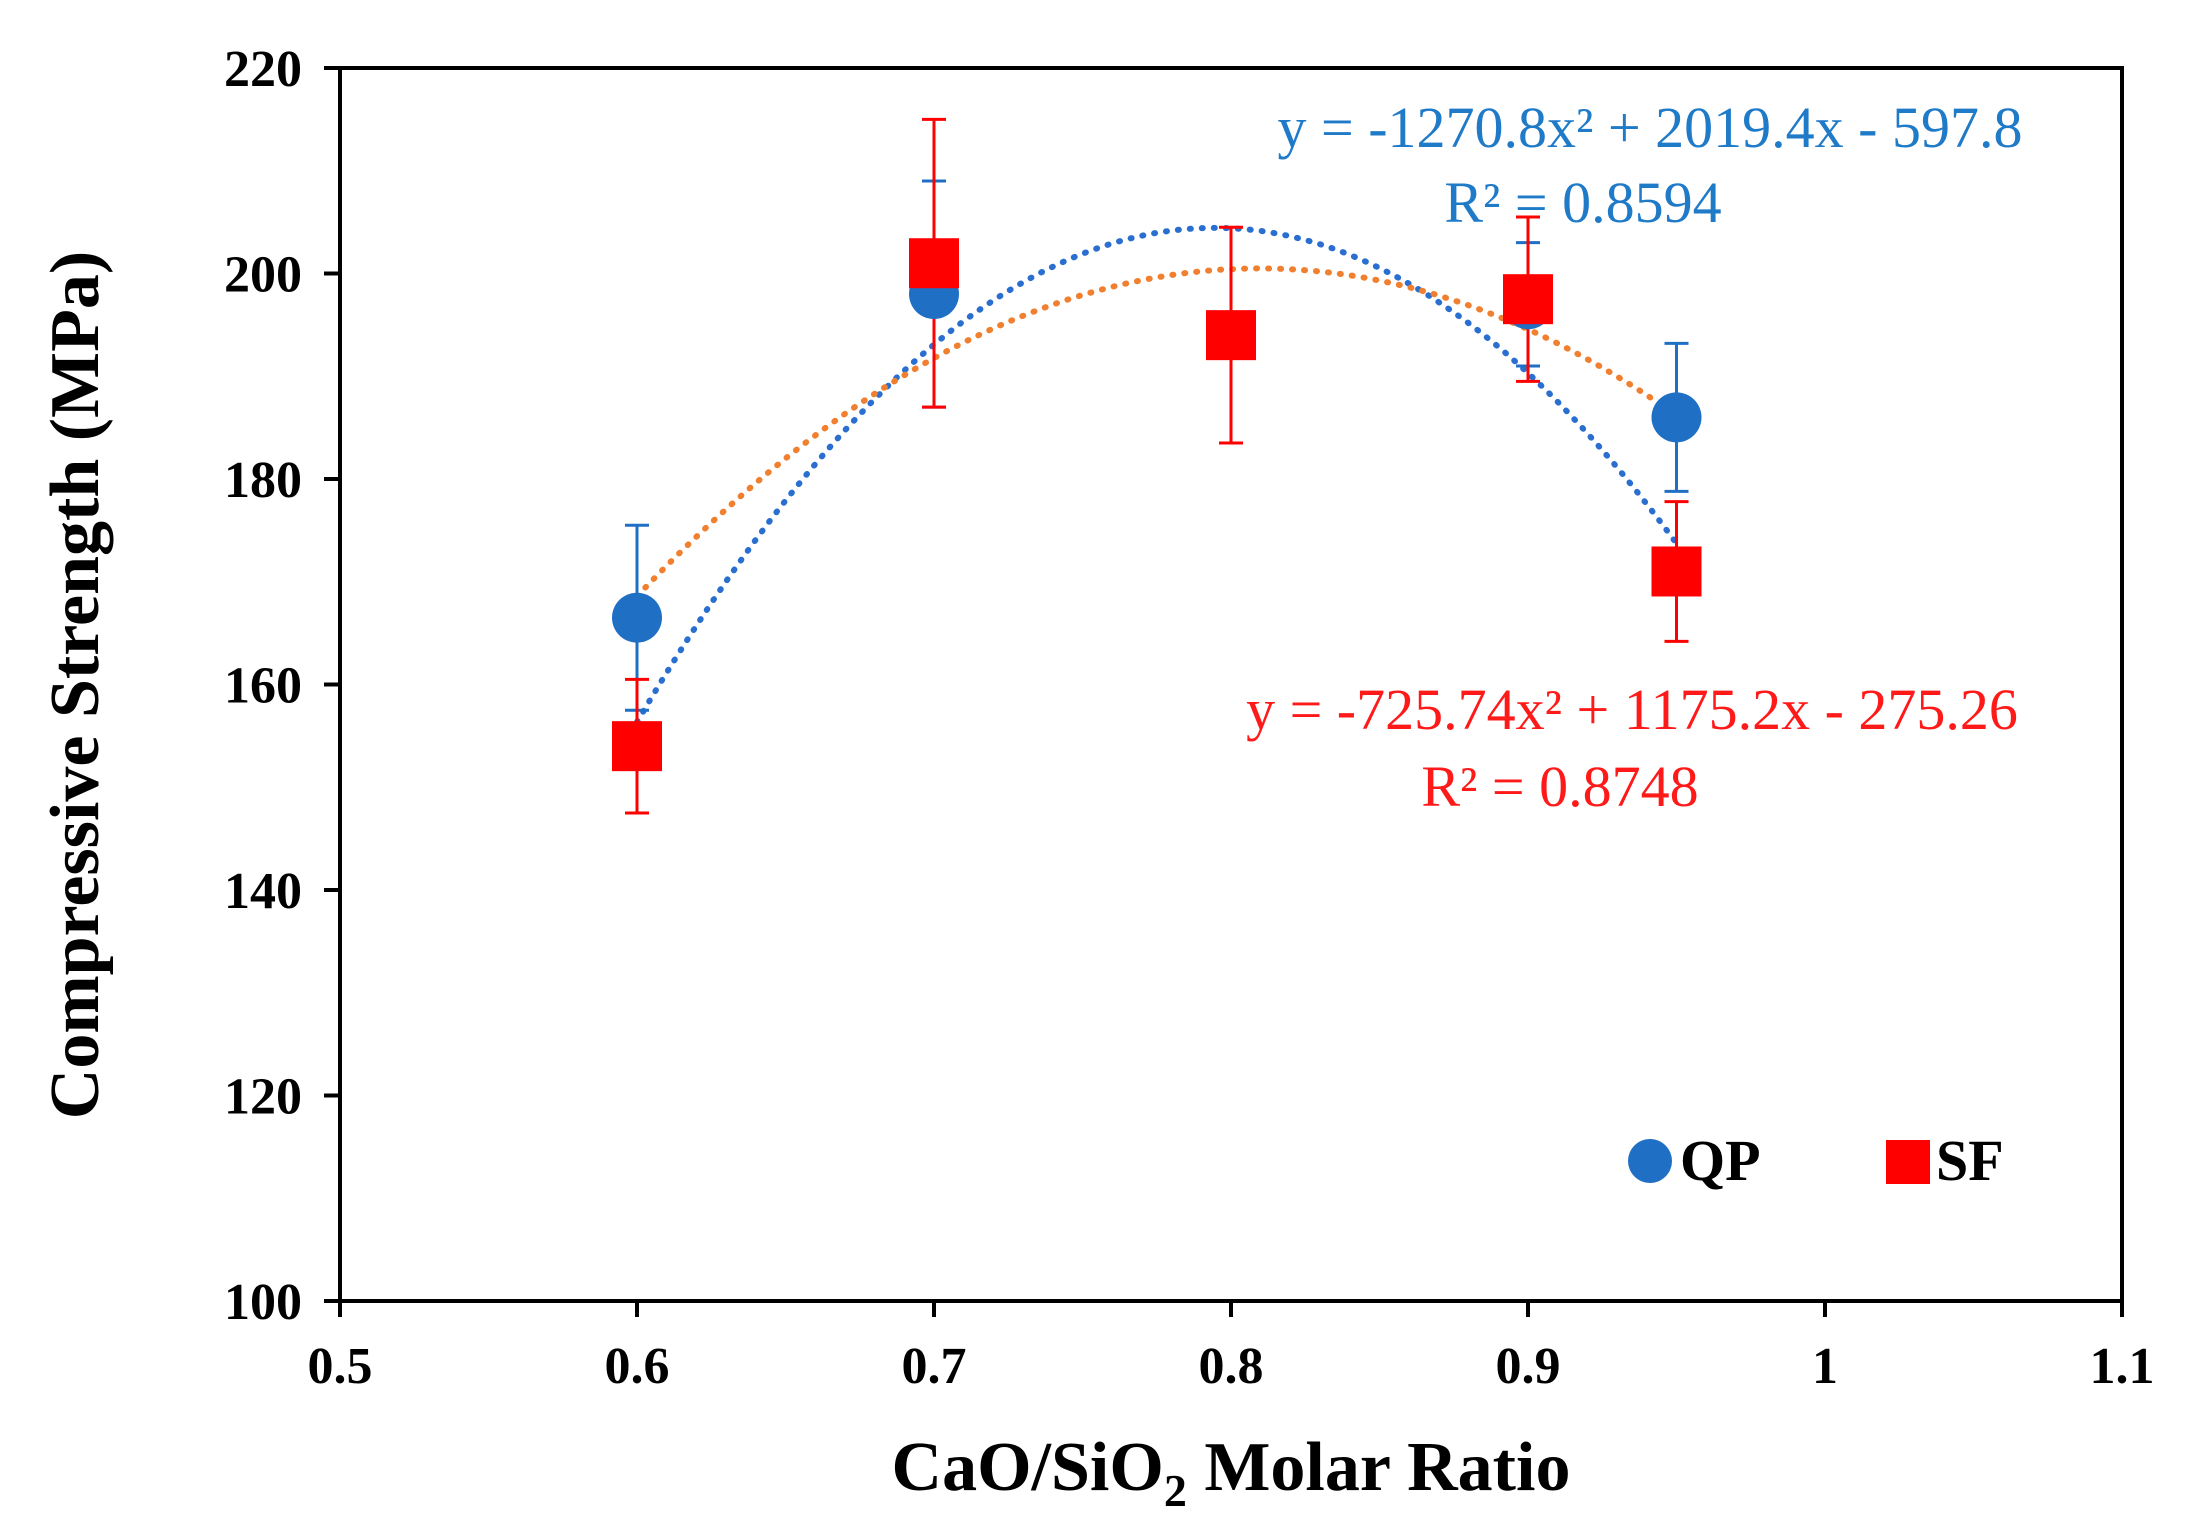 This screenshot has height=1528, width=2204. Describe the element at coordinates (1650, 127) in the screenshot. I see `qp-equation: y = -1270.8x² + 2019.4x - 597.8` at that location.